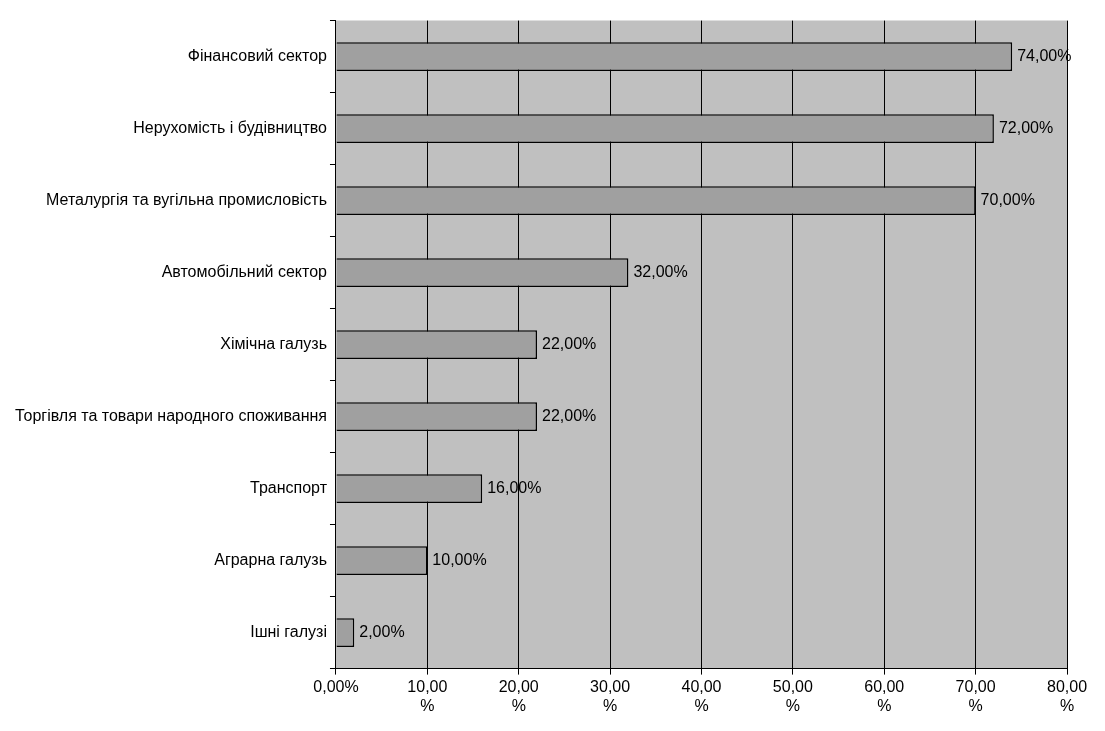 This screenshot has height=731, width=1105. What do you see at coordinates (186, 200) in the screenshot?
I see `y-tick-label: Металургія та вугільна промисловість` at bounding box center [186, 200].